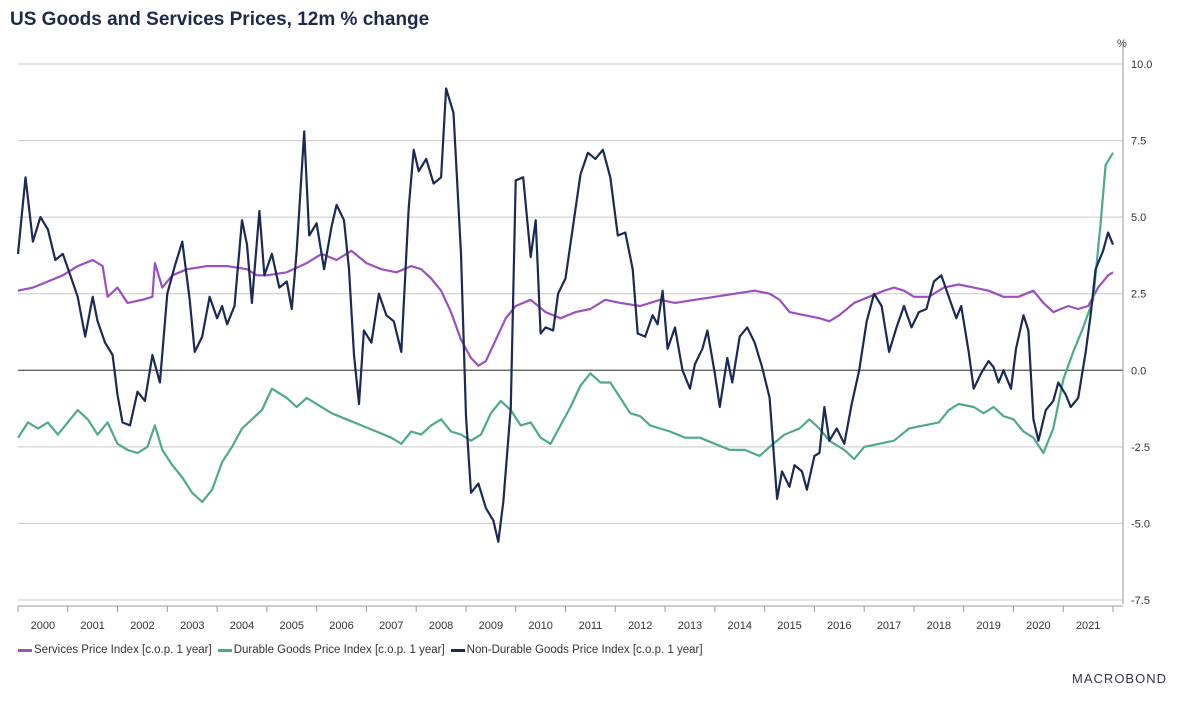 This screenshot has height=702, width=1179. Describe the element at coordinates (1134, 322) in the screenshot. I see `y-axis: 10.0 7.5 5.0 2.5 0.0 -2.5 -5.0 -7.5%` at that location.